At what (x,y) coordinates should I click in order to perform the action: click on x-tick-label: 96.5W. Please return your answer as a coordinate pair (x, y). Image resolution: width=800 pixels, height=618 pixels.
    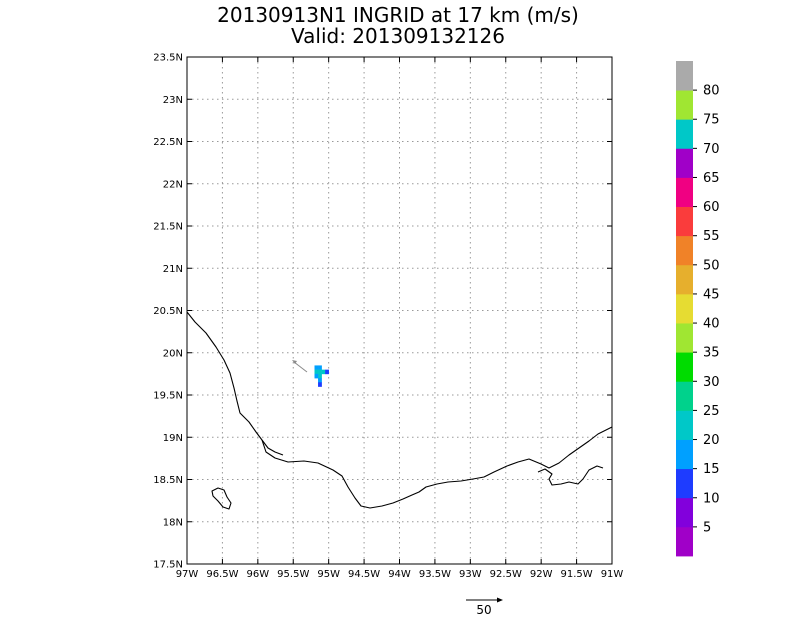
    Looking at the image, I should click on (222, 574).